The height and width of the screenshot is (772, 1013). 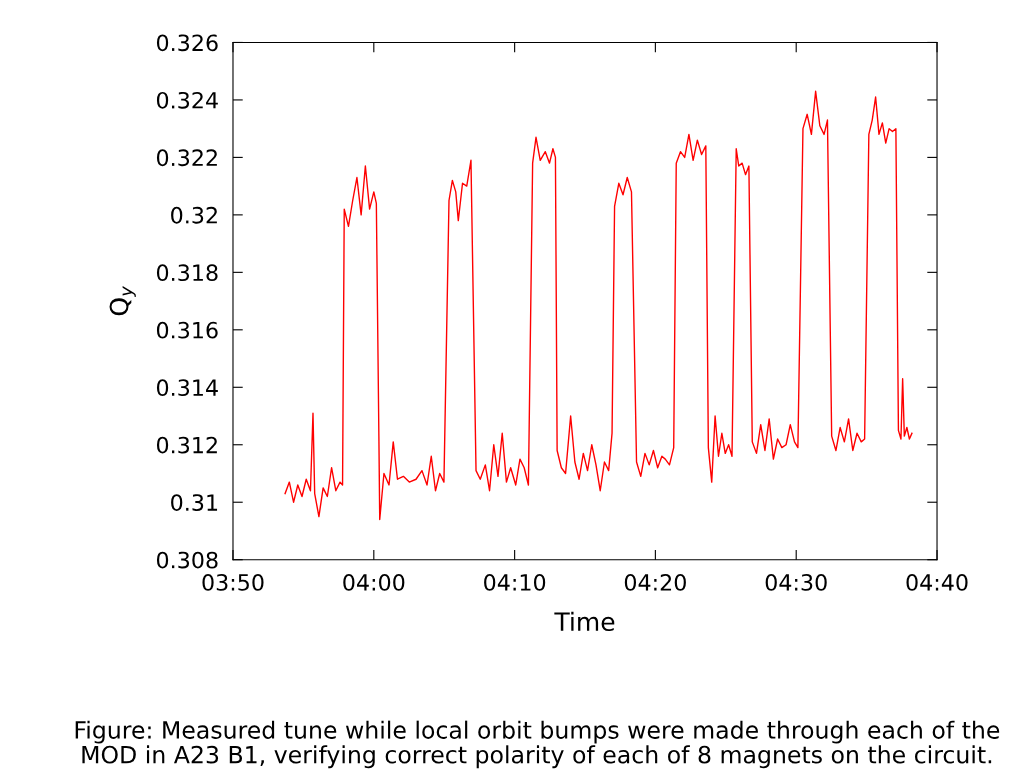 I want to click on x-tick-label: 04:40, so click(x=937, y=582).